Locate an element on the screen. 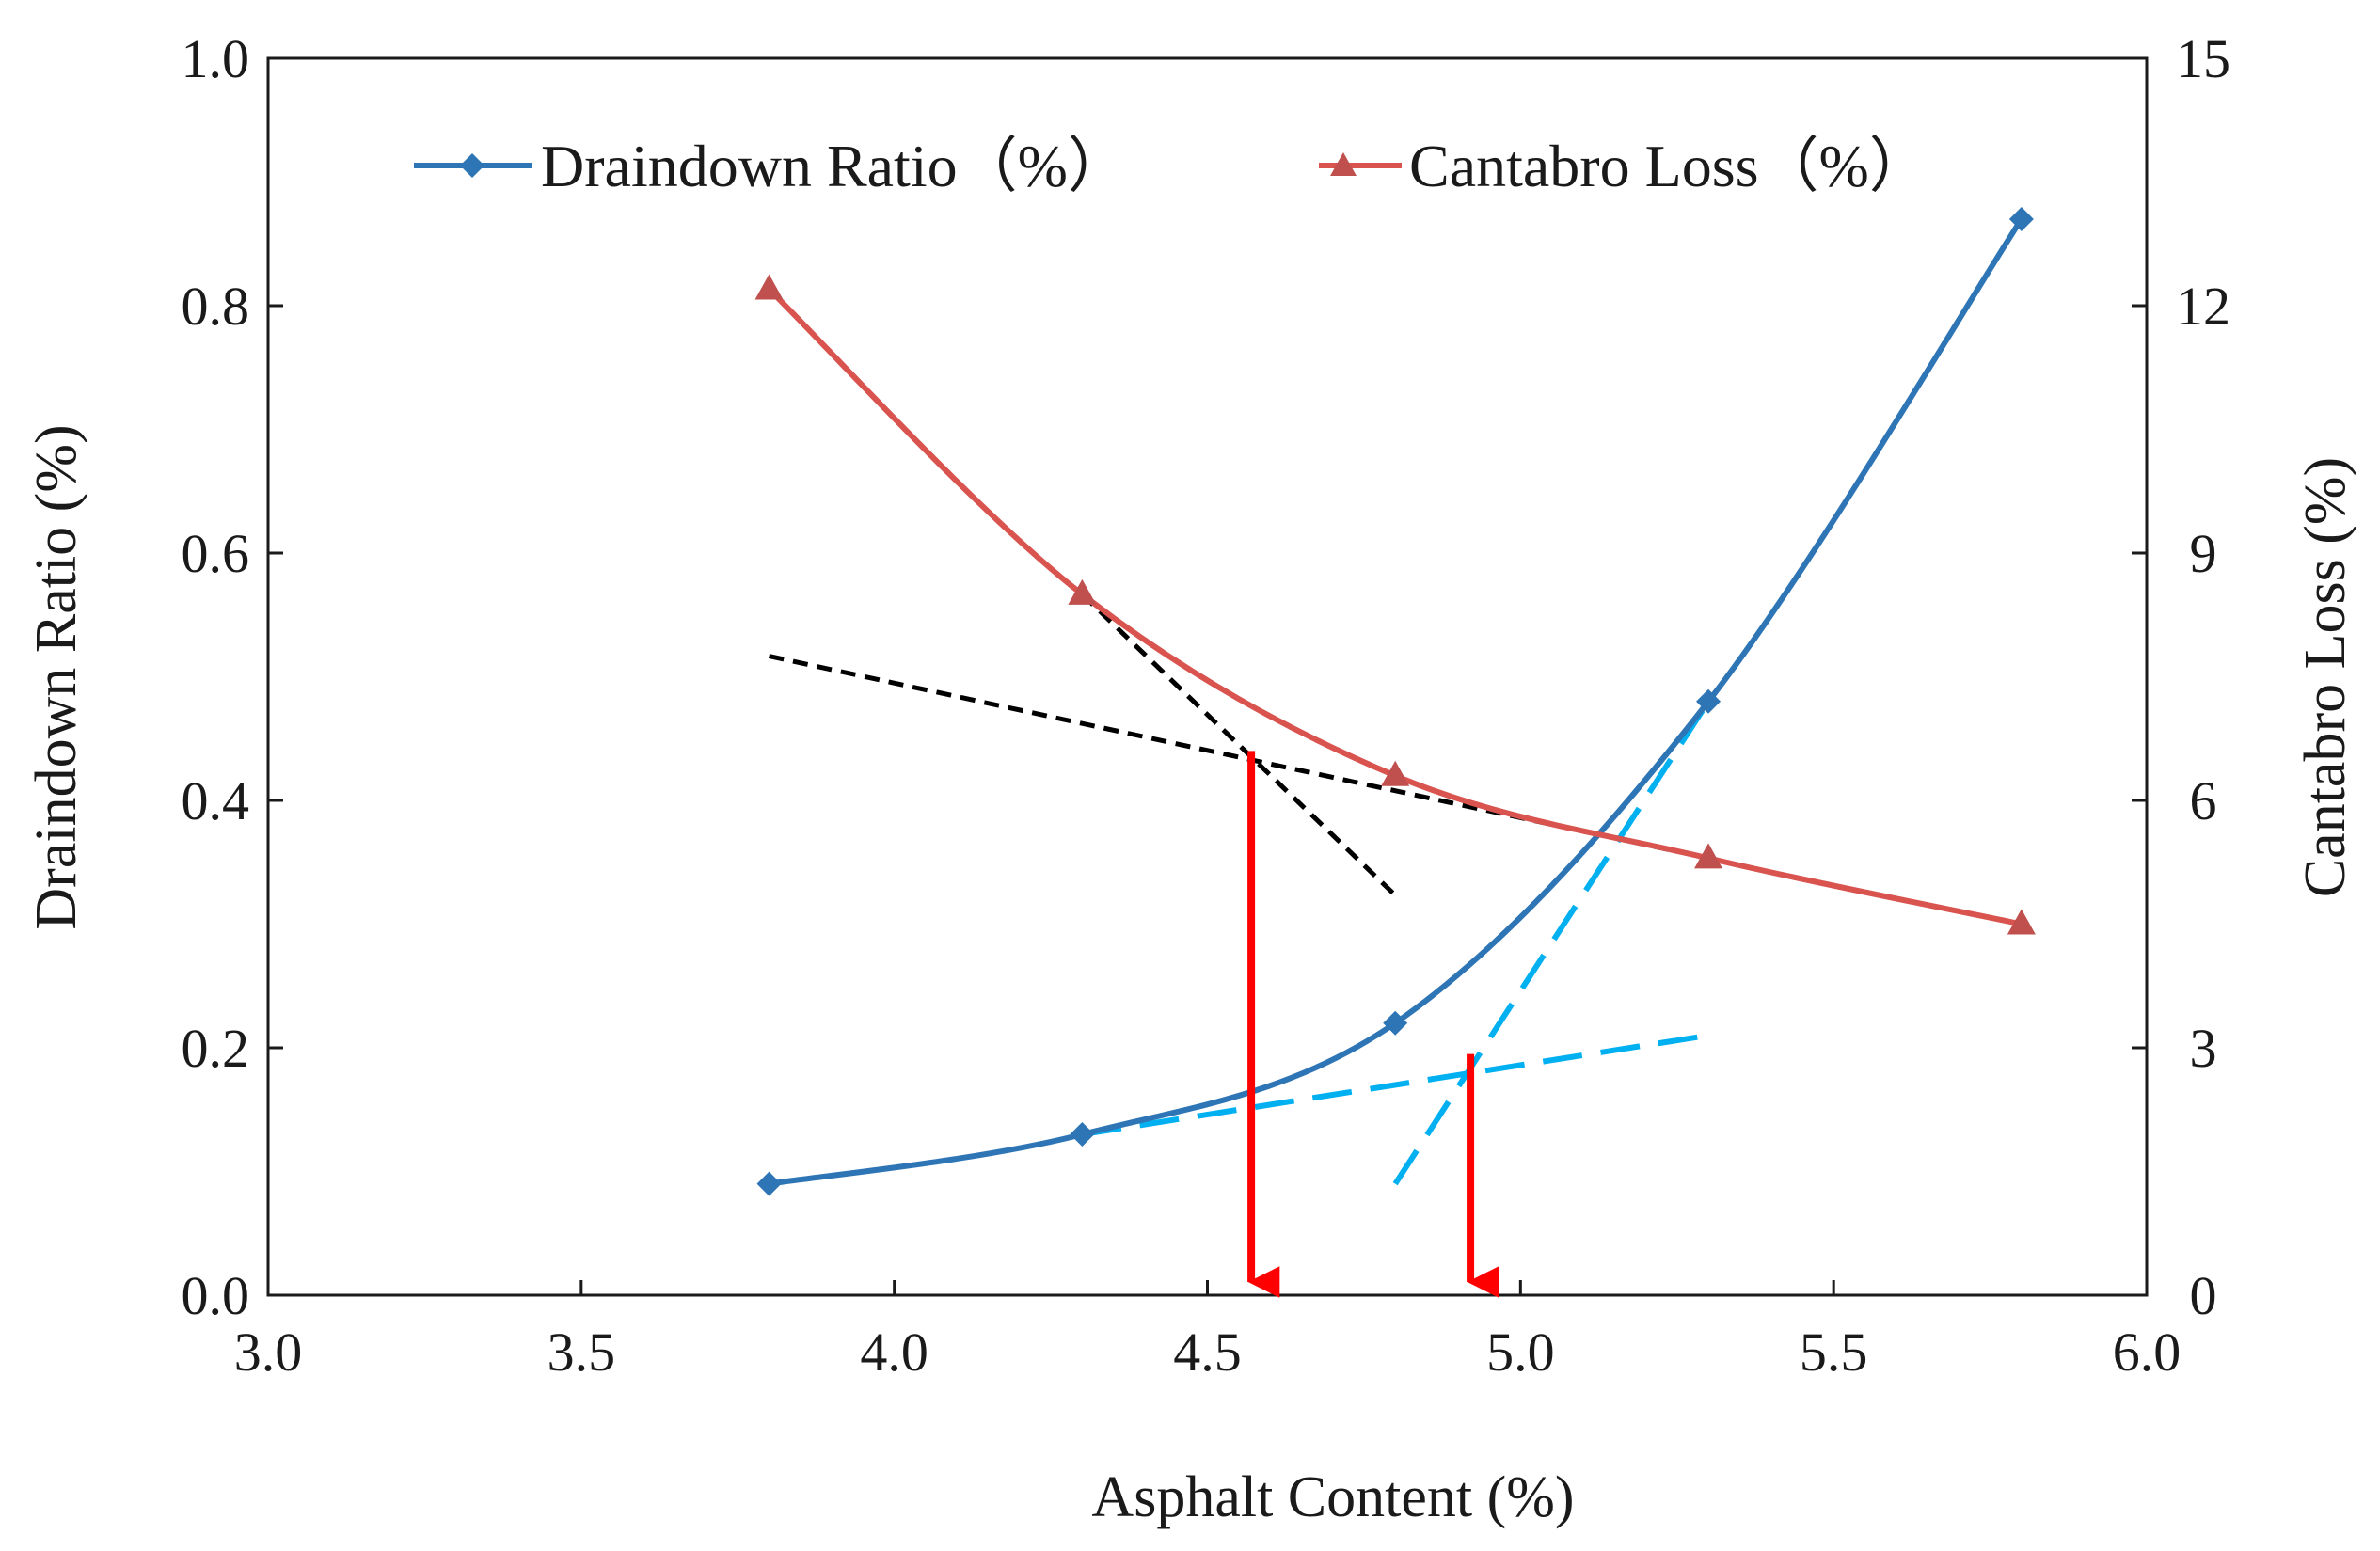  x-tick-label: 4.0 is located at coordinates (894, 1352).